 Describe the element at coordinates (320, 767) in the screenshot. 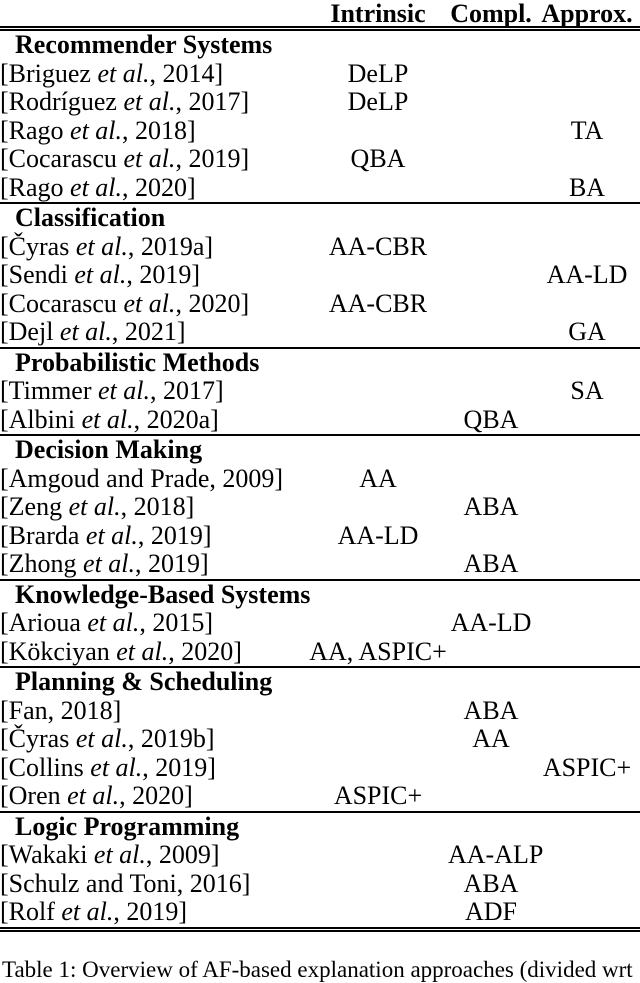

I see `table-row: [Collins et al., 2019] ASPIC+` at that location.